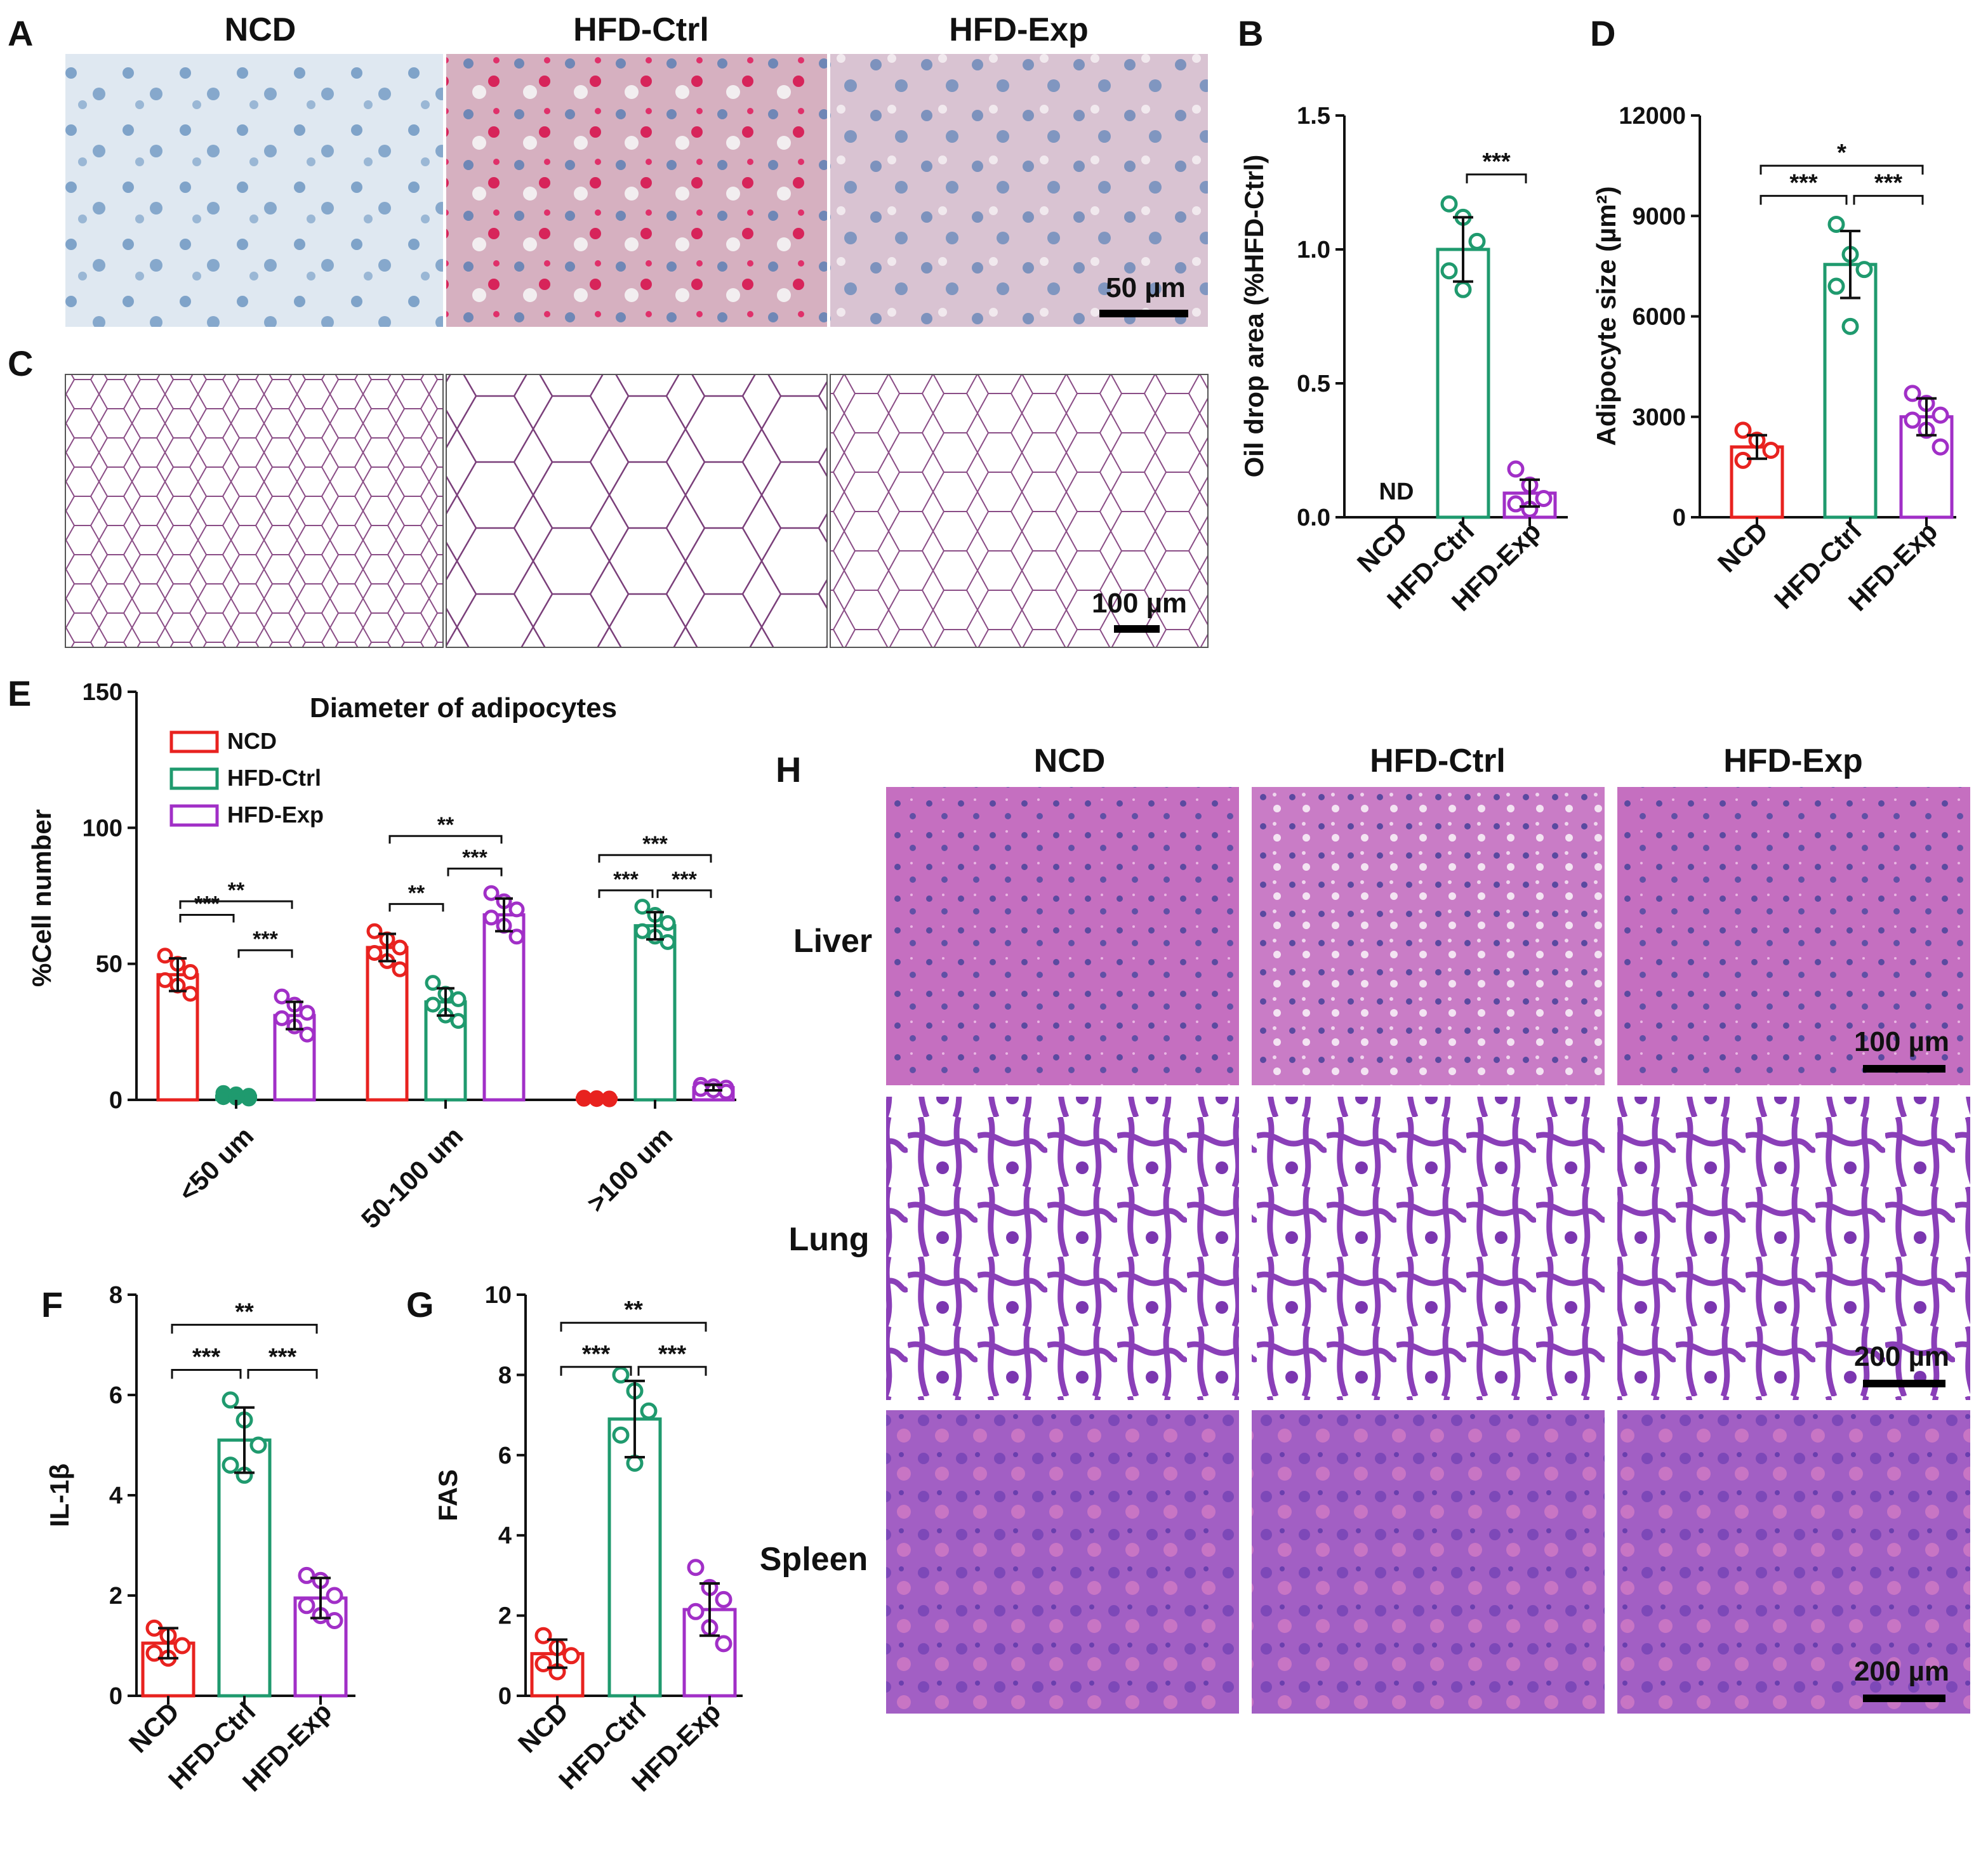  I want to click on header-a-hfd-ctrl: HFD-Ctrl, so click(641, 29).